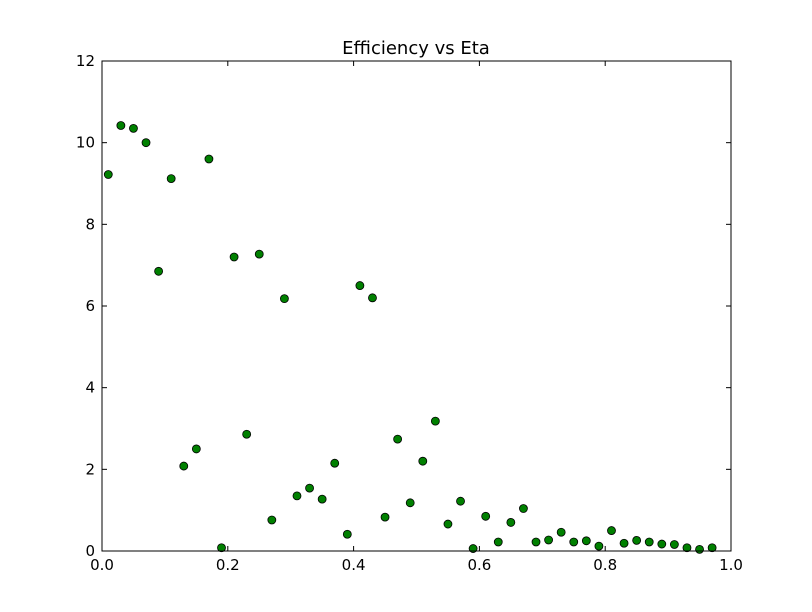 The height and width of the screenshot is (612, 812). I want to click on x-tick-label: 0.0, so click(102, 565).